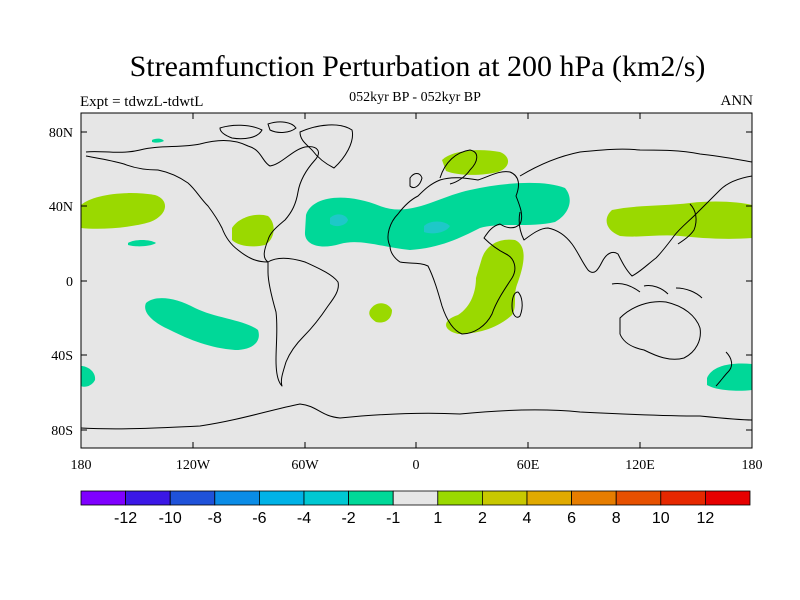  I want to click on season-label: ANN, so click(737, 101).